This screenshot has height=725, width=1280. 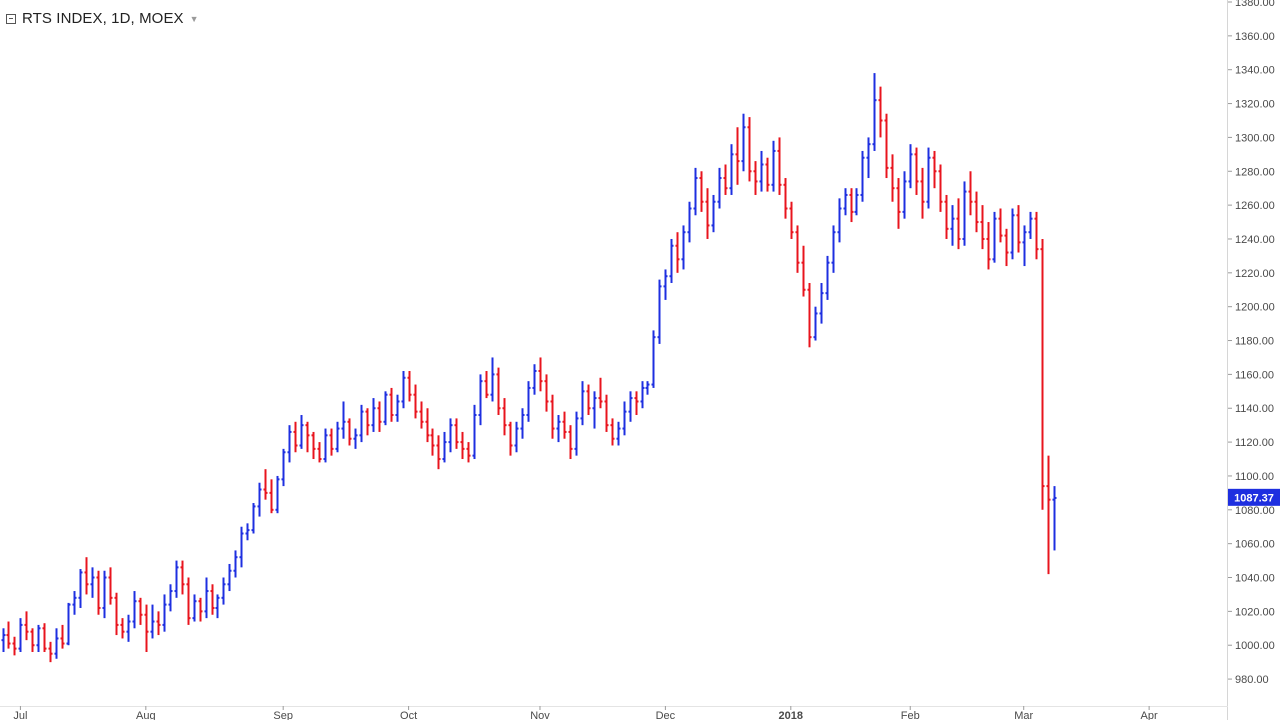 I want to click on collapse-legend-icon, so click(x=11, y=18).